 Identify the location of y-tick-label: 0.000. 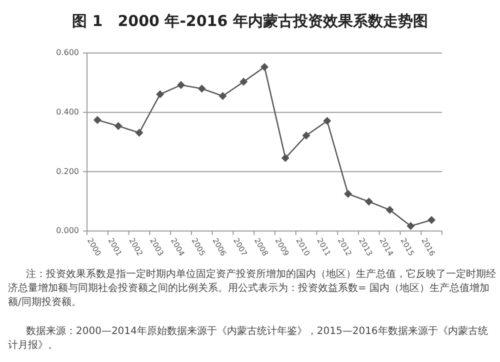
(67, 231).